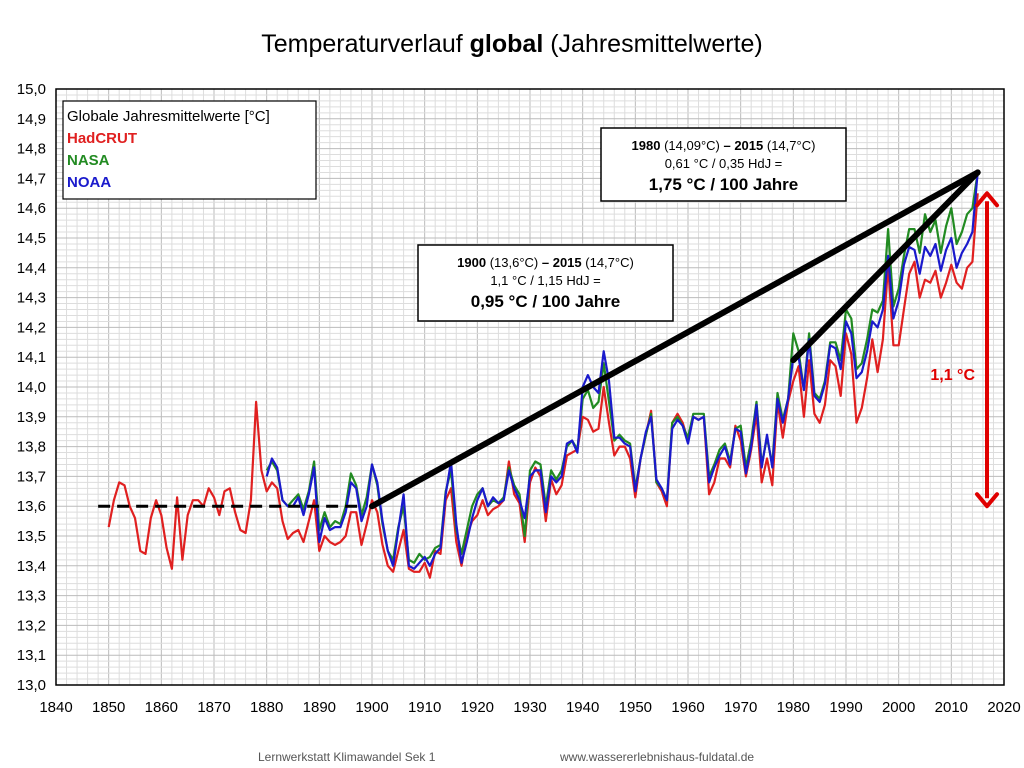 Image resolution: width=1024 pixels, height=768 pixels. Describe the element at coordinates (31, 625) in the screenshot. I see `y-tick-label: 13,2` at that location.